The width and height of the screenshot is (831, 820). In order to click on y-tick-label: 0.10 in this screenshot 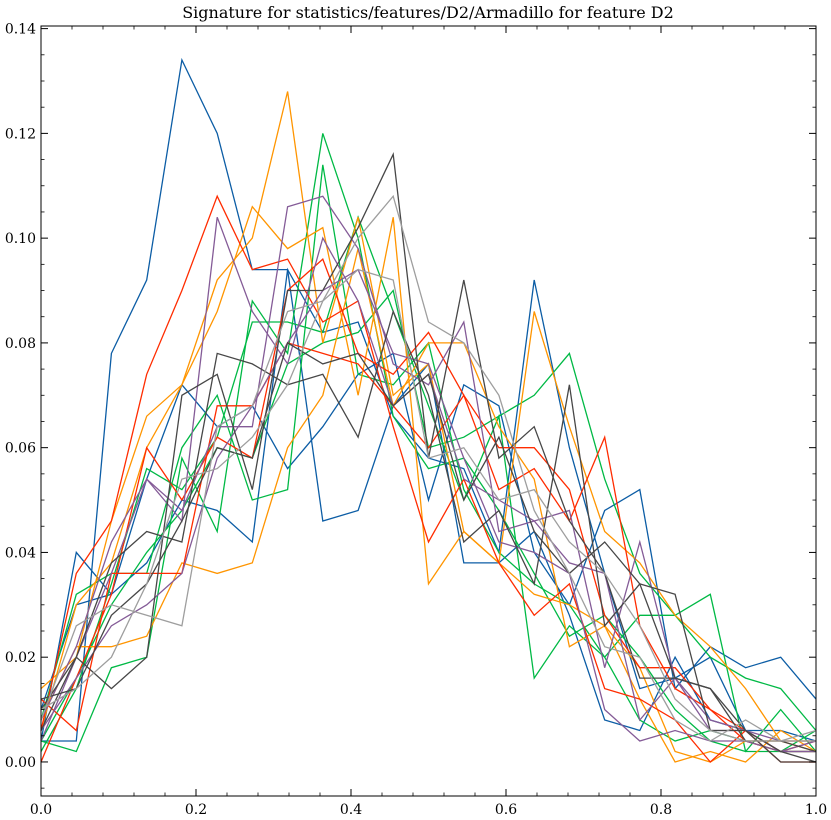, I will do `click(20, 239)`.